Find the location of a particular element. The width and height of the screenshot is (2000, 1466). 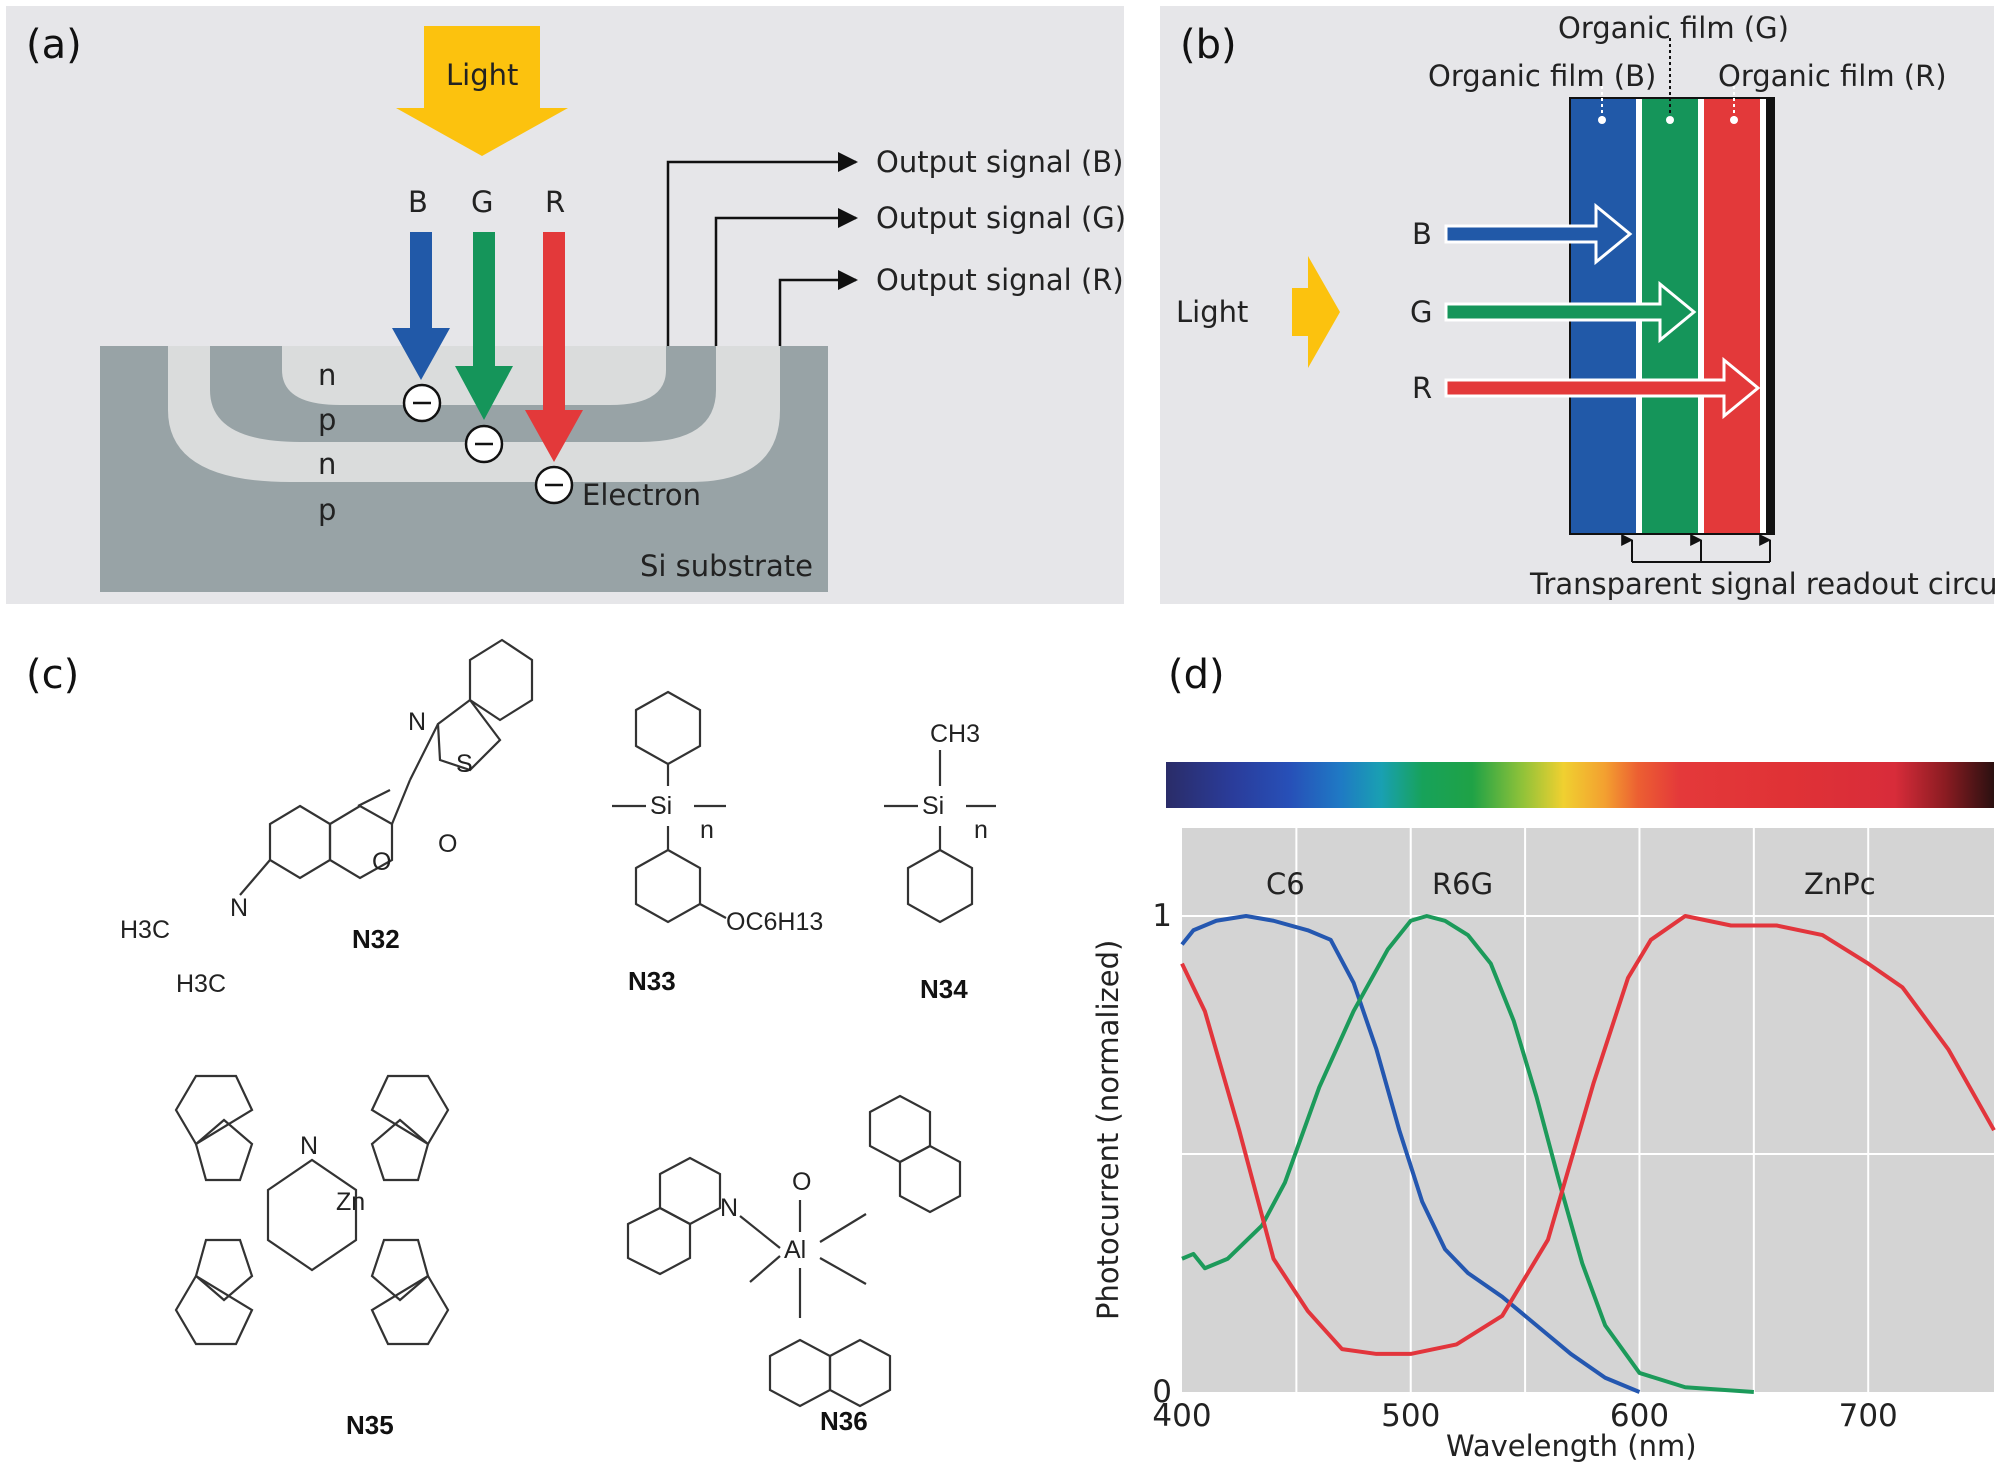

molecule-n34: CH3 Si n N34 is located at coordinates (940, 862).